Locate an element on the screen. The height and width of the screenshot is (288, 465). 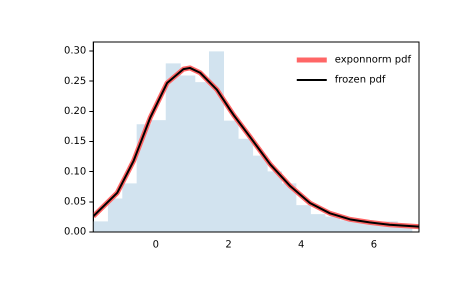
y-tick-label: 0.30 is located at coordinates (75, 51).